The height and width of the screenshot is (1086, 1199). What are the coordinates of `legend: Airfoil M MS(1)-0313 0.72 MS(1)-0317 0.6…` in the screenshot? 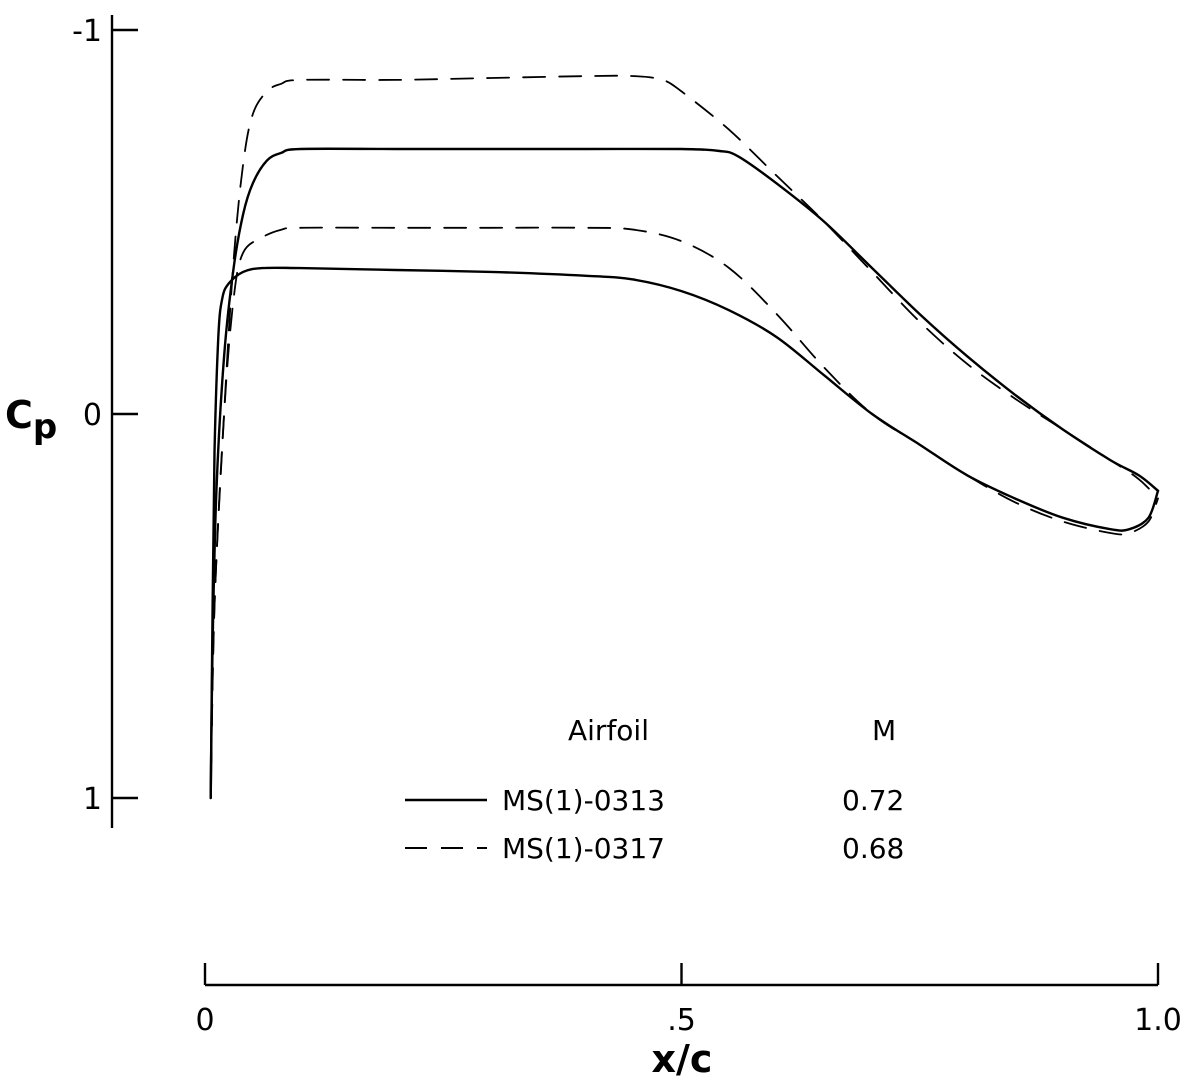 It's located at (654, 789).